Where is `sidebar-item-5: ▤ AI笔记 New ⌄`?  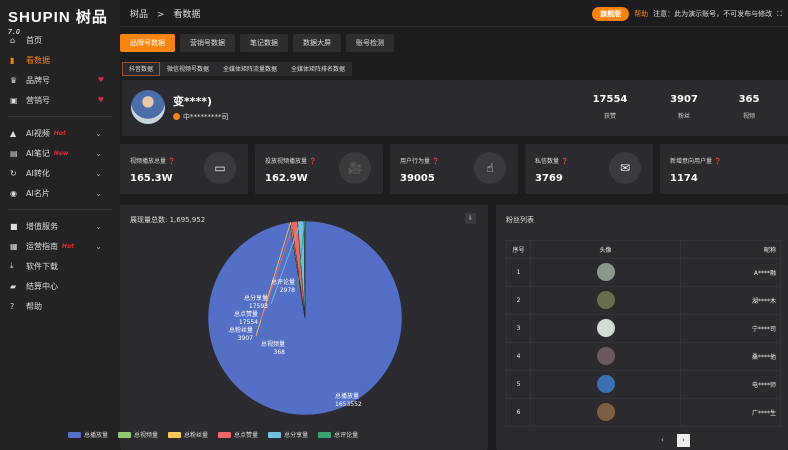 sidebar-item-5: ▤ AI笔记 New ⌄ is located at coordinates (60, 153).